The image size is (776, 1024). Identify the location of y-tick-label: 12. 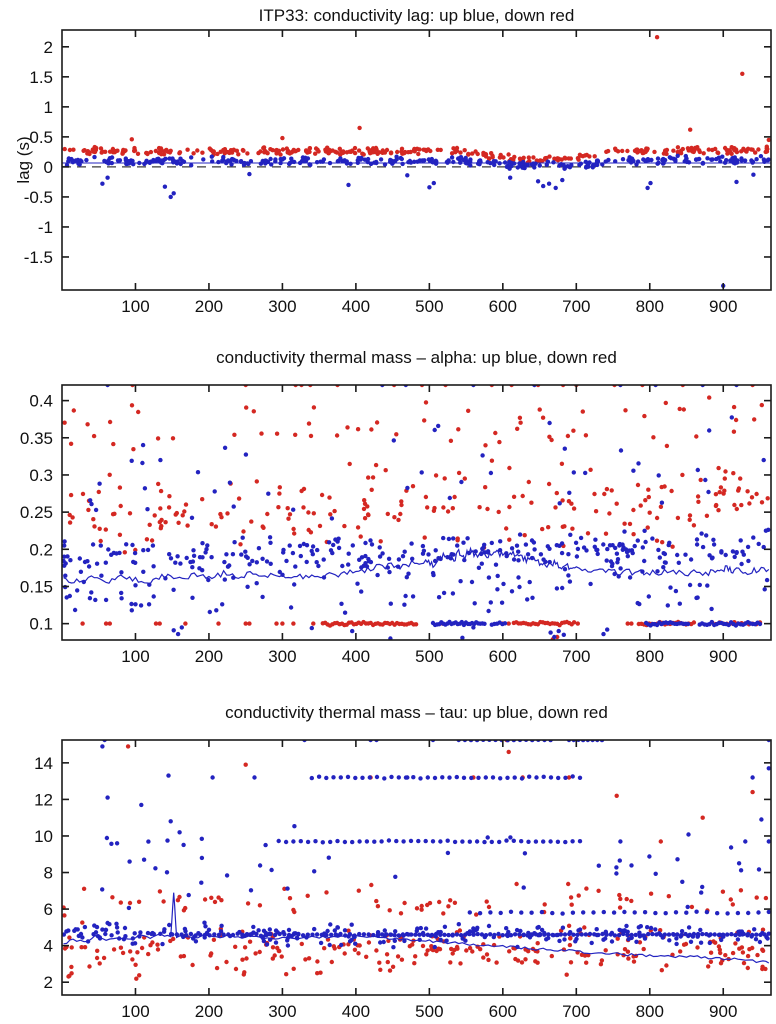
(43, 799).